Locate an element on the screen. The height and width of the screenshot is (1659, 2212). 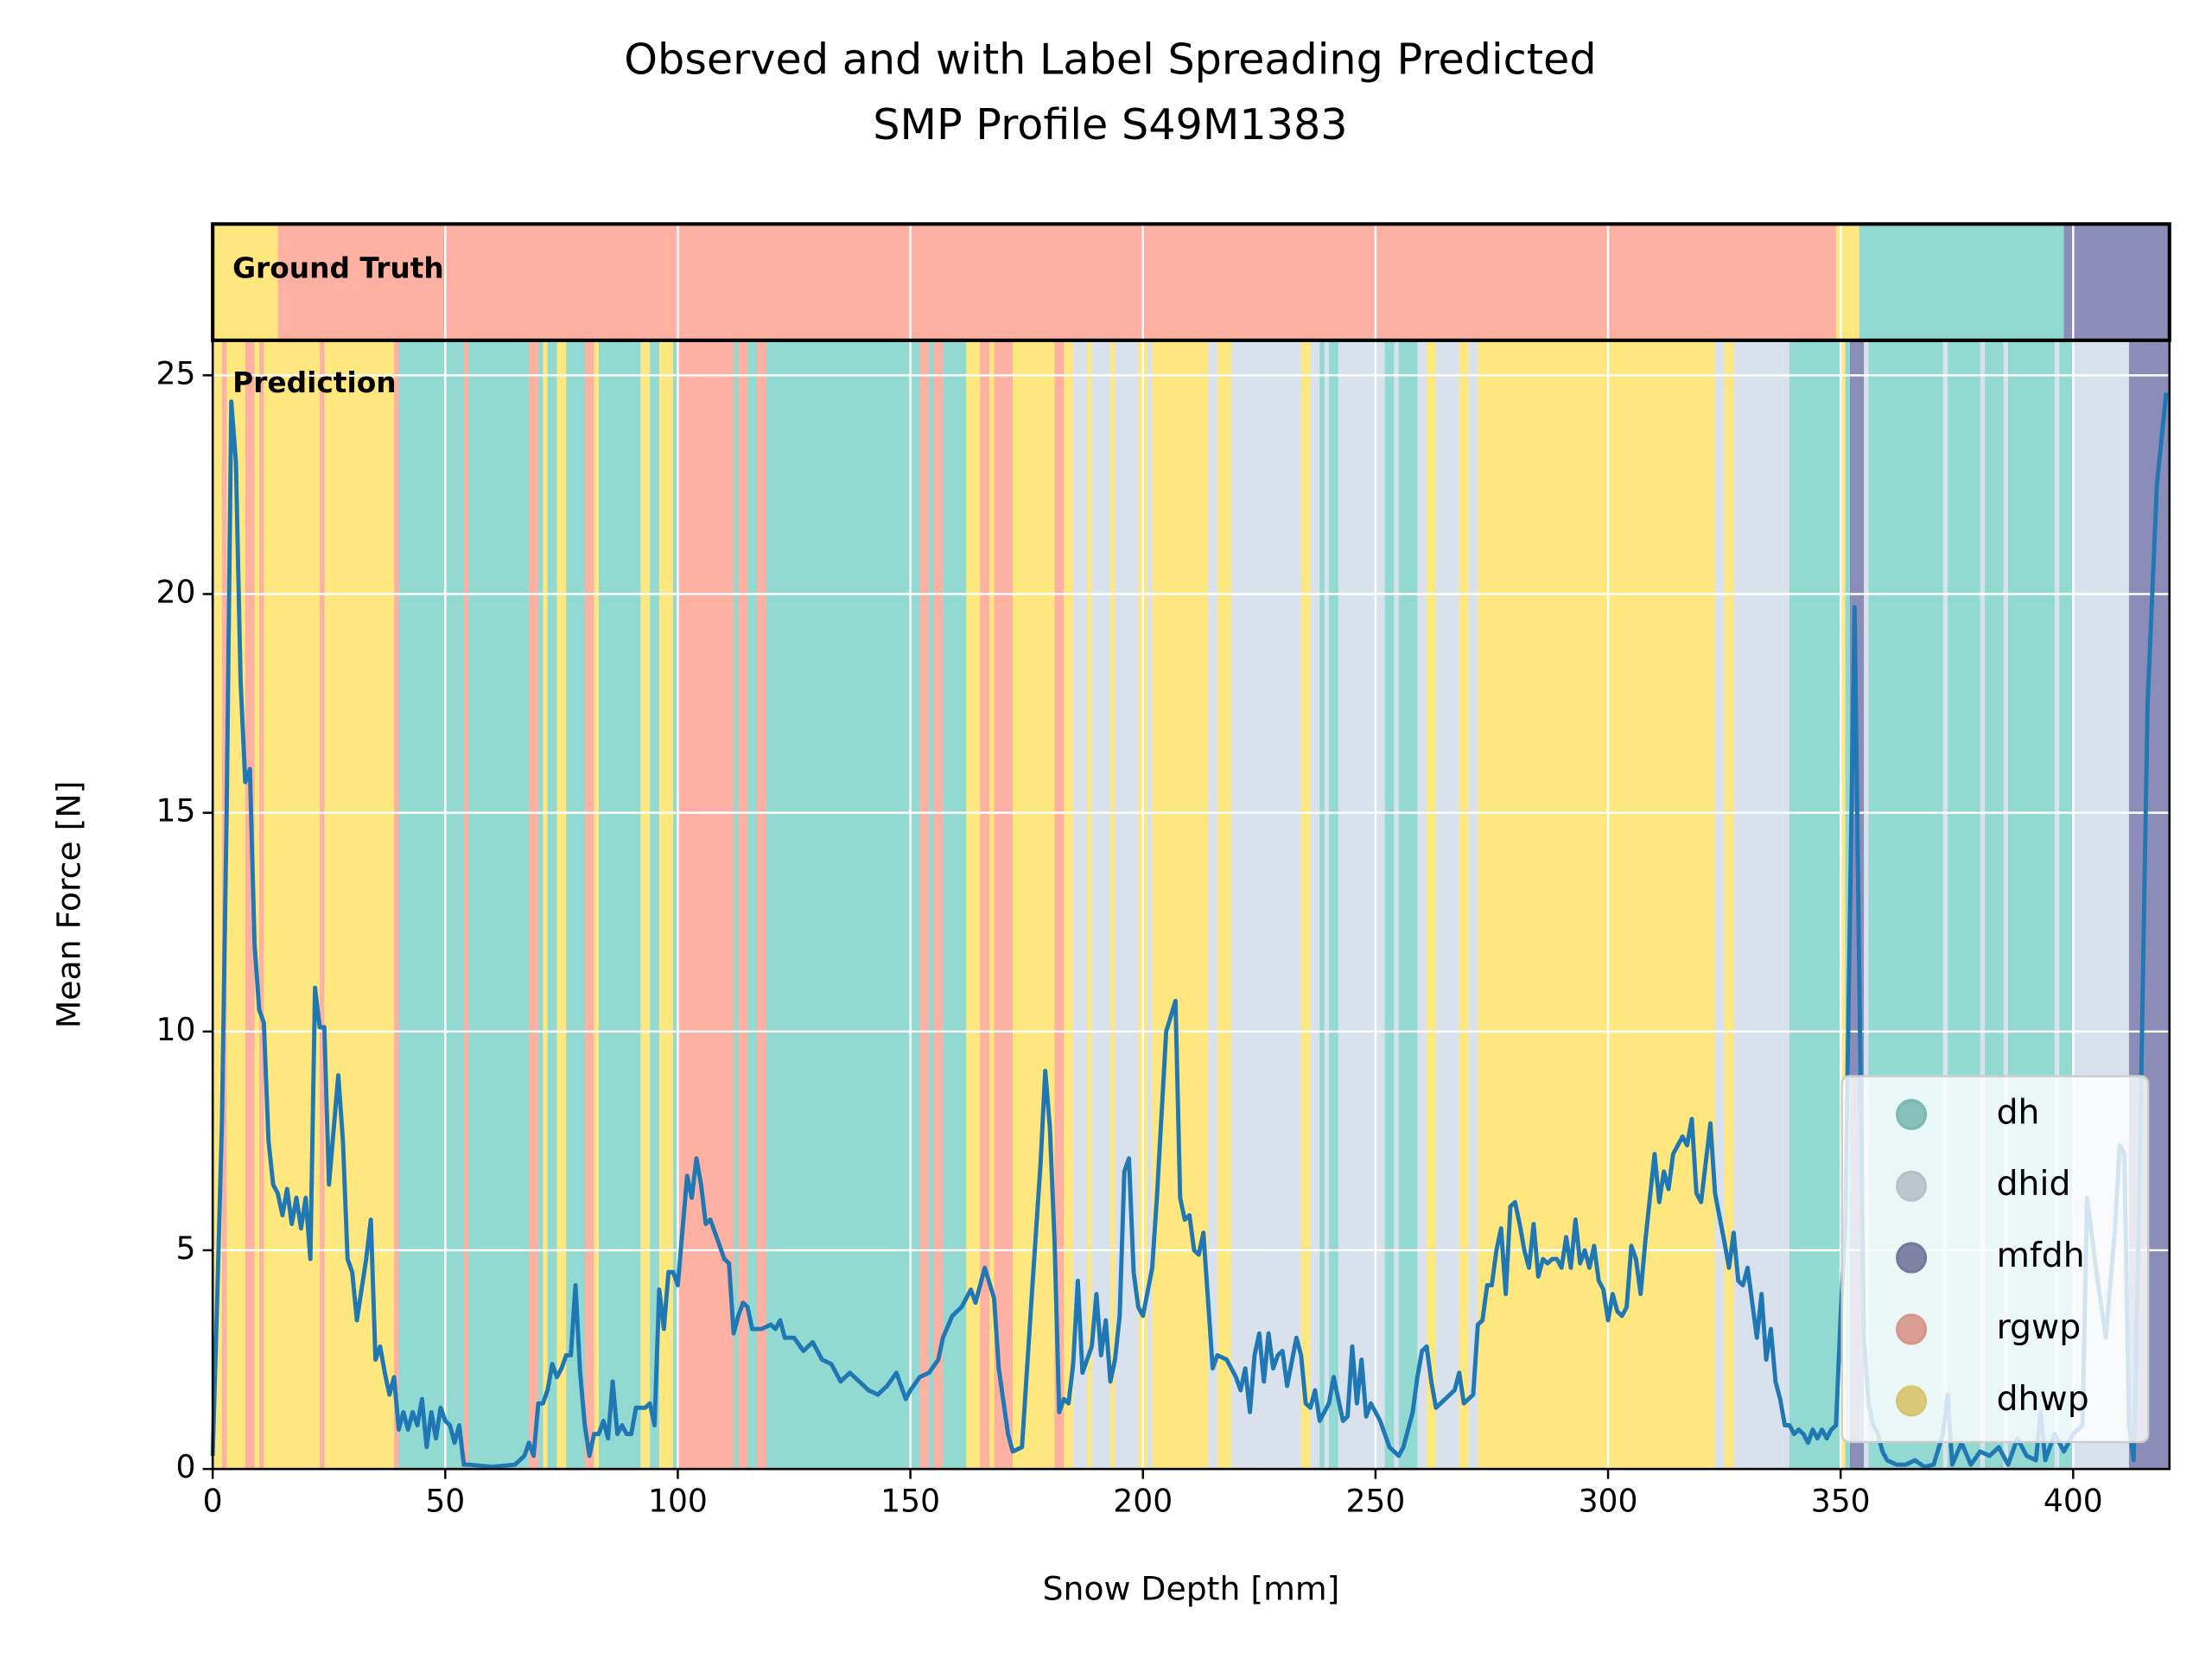
strip-label: Ground Truth is located at coordinates (338, 267).